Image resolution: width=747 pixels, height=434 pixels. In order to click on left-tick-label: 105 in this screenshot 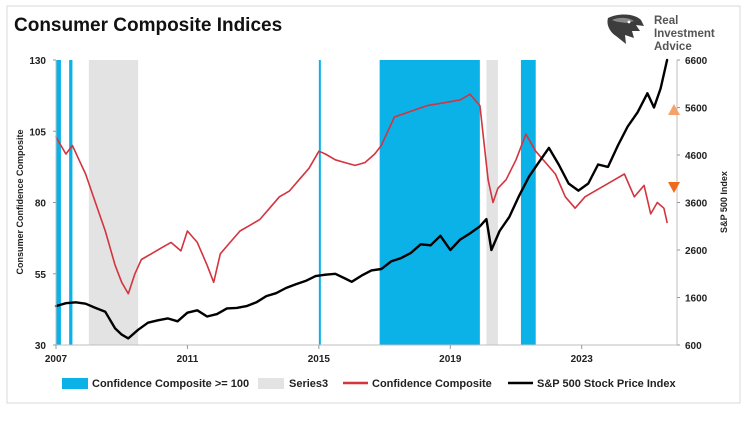, I will do `click(37, 132)`.